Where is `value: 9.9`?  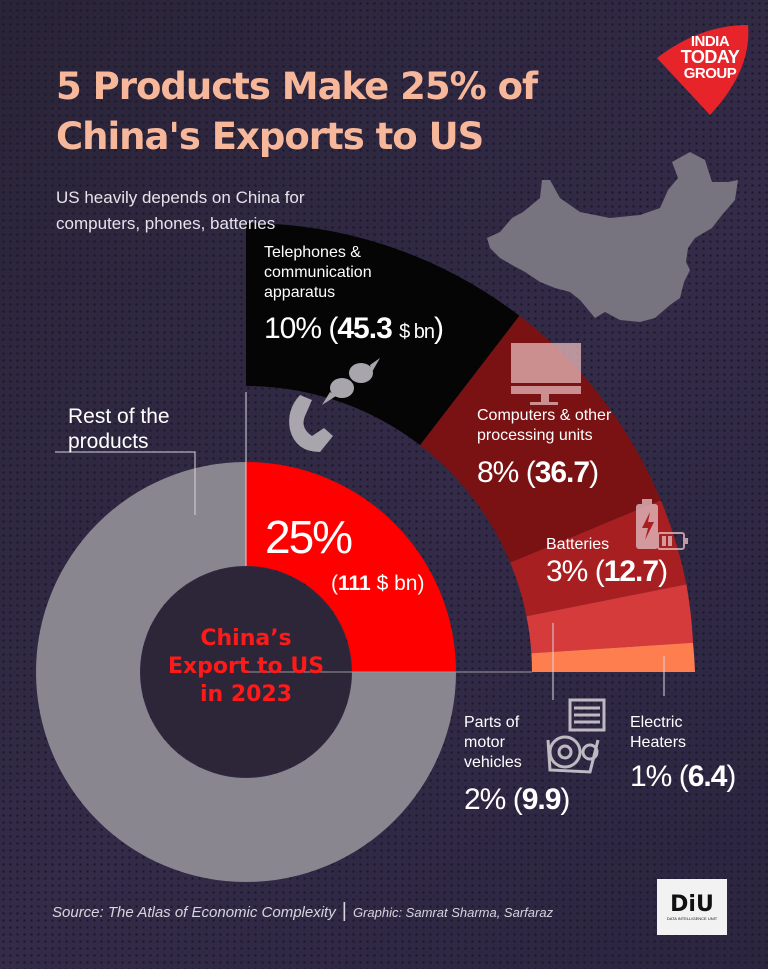
value: 9.9 is located at coordinates (541, 799).